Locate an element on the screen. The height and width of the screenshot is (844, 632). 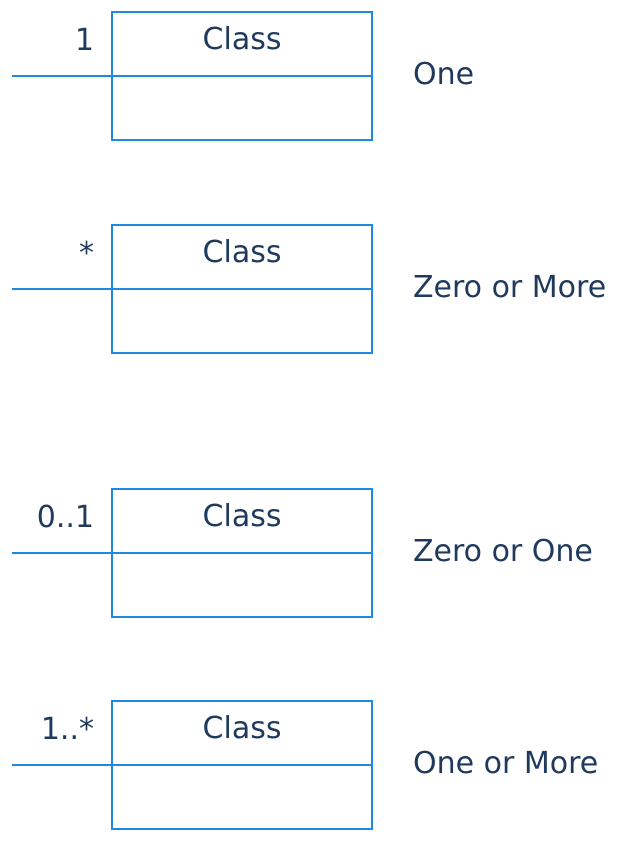
multiplicity-label: 1..* is located at coordinates (67, 729).